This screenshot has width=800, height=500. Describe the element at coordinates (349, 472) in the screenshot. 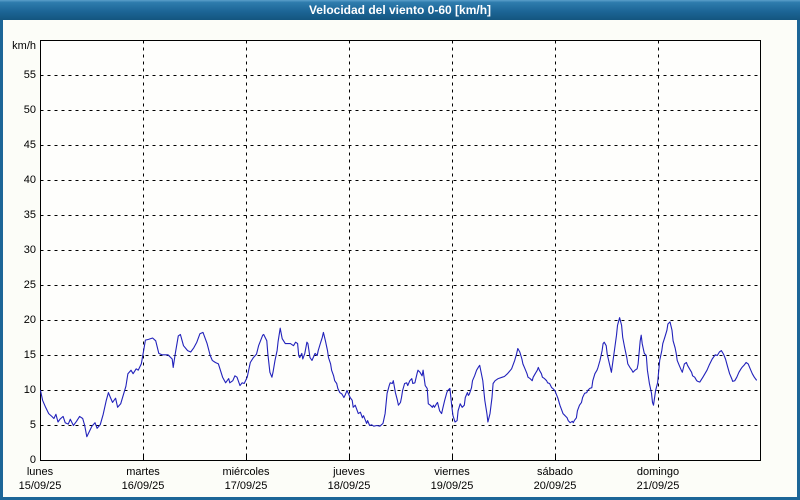

I see `day-name: jueves` at that location.